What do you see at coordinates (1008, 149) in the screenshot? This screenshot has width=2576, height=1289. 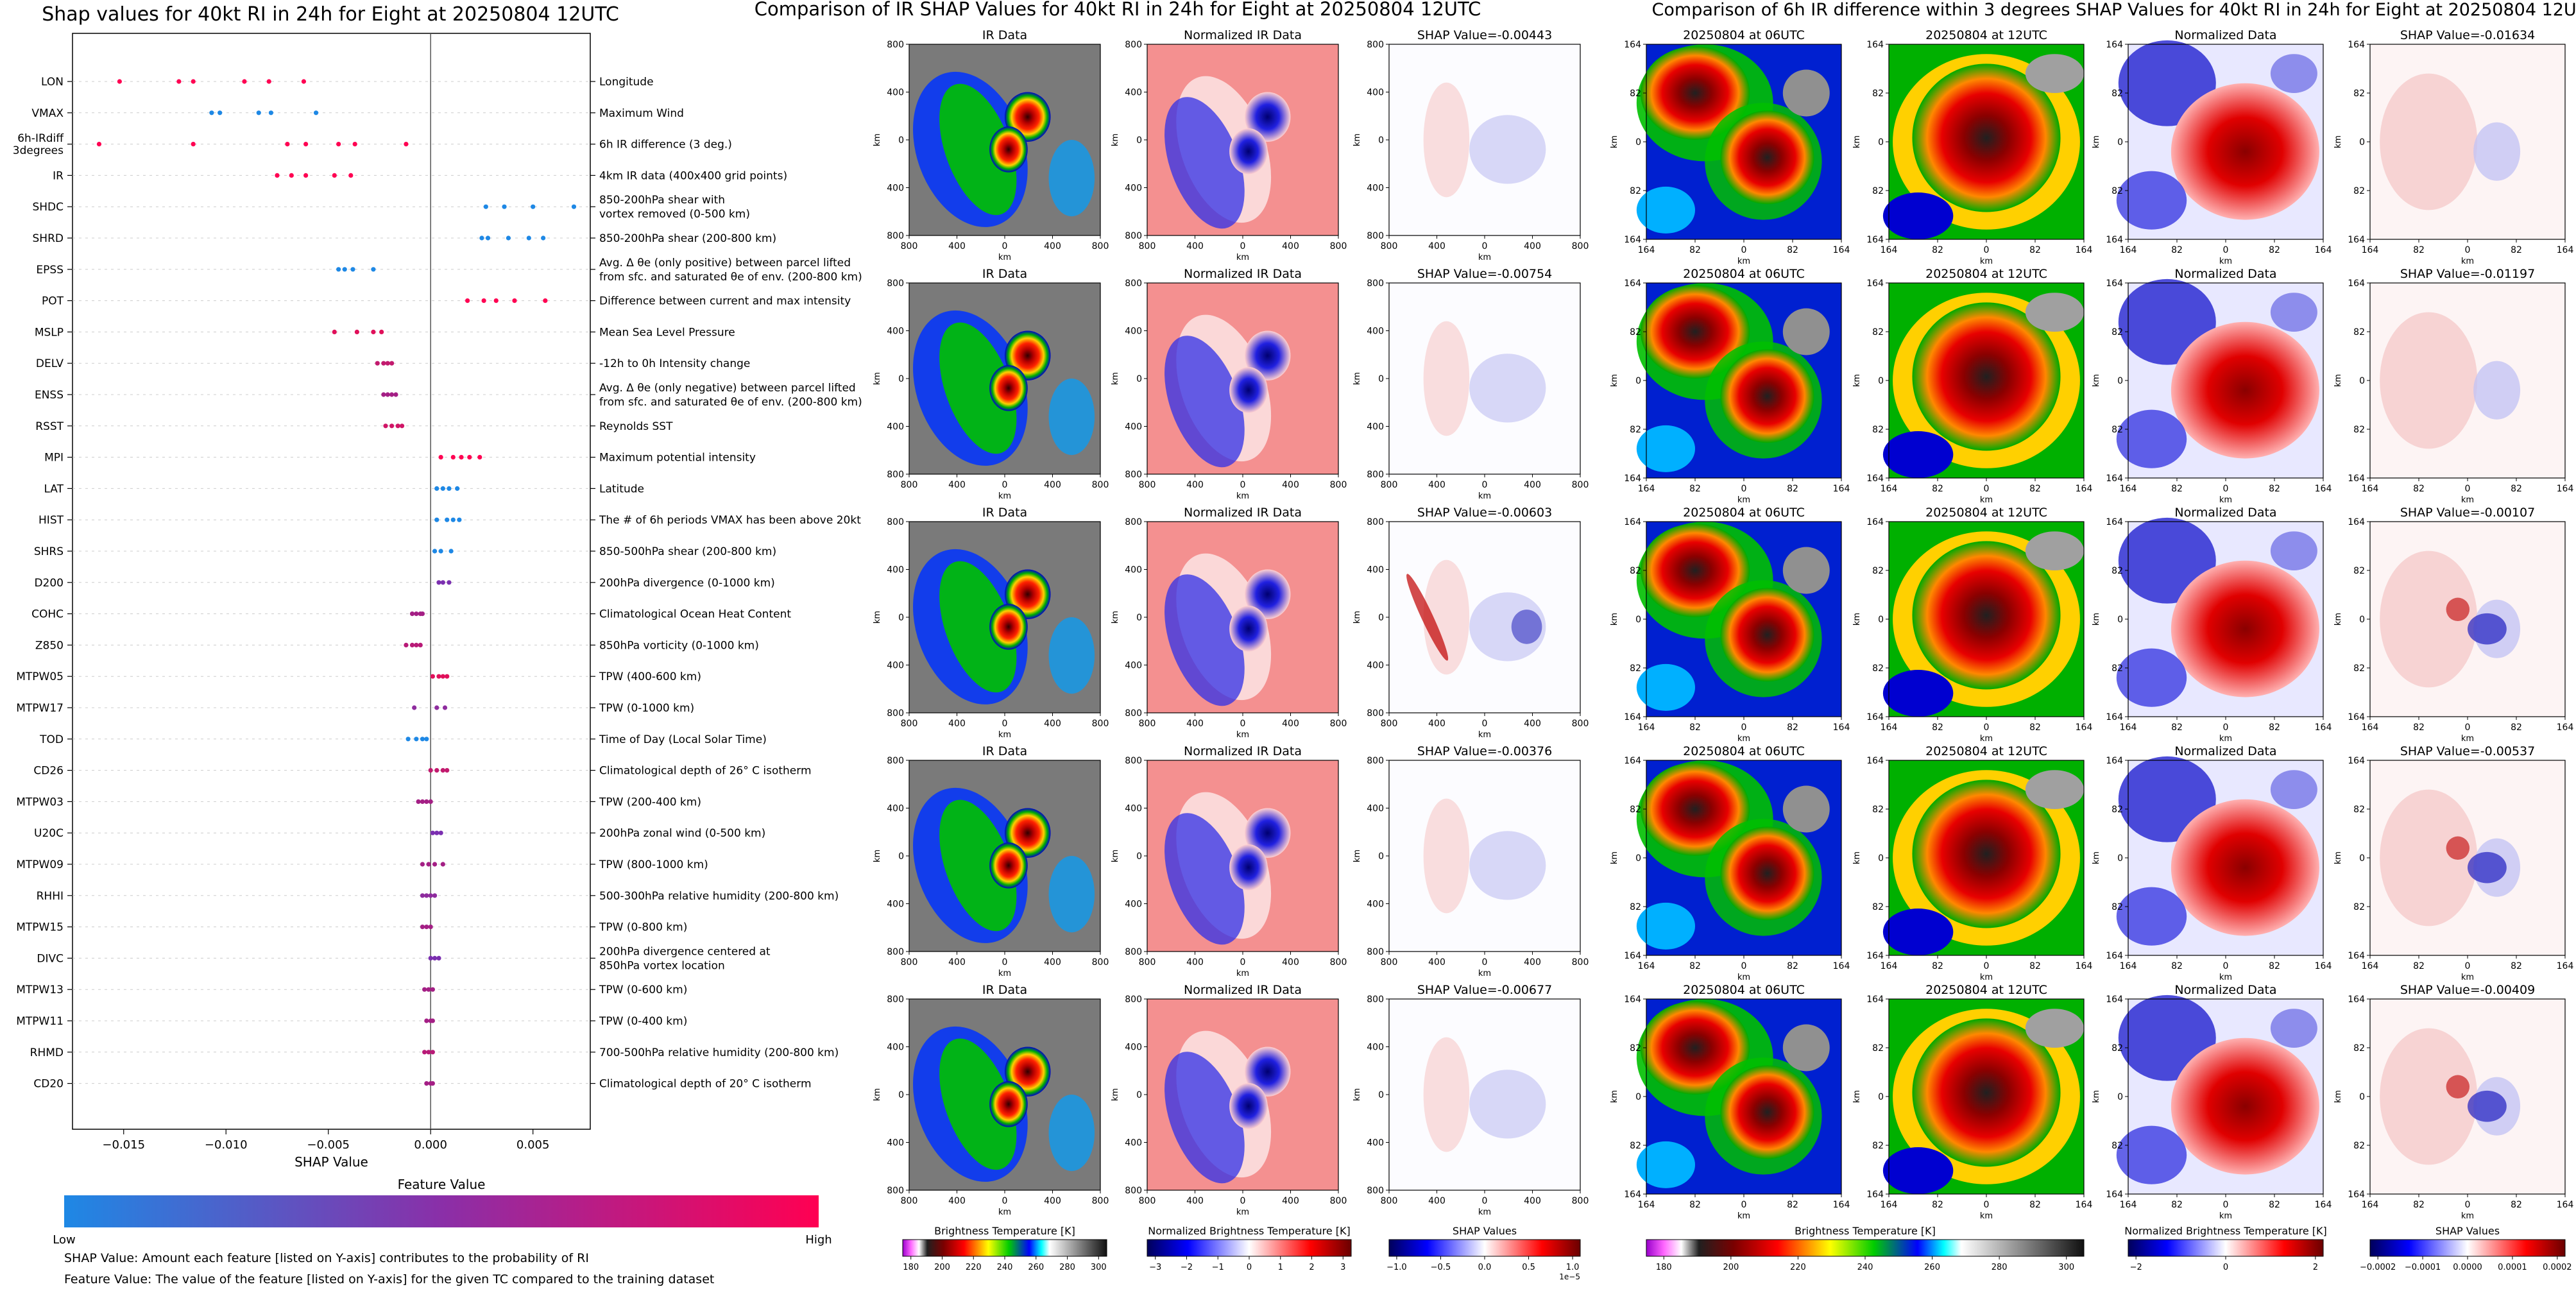 I see `ir-storm-cell` at bounding box center [1008, 149].